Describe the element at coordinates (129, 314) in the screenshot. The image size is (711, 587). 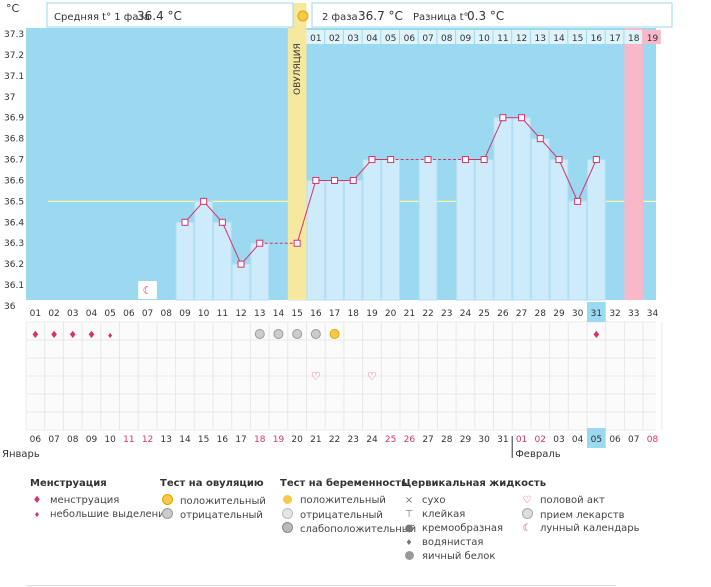
I see `cycle-day-label: 06` at that location.